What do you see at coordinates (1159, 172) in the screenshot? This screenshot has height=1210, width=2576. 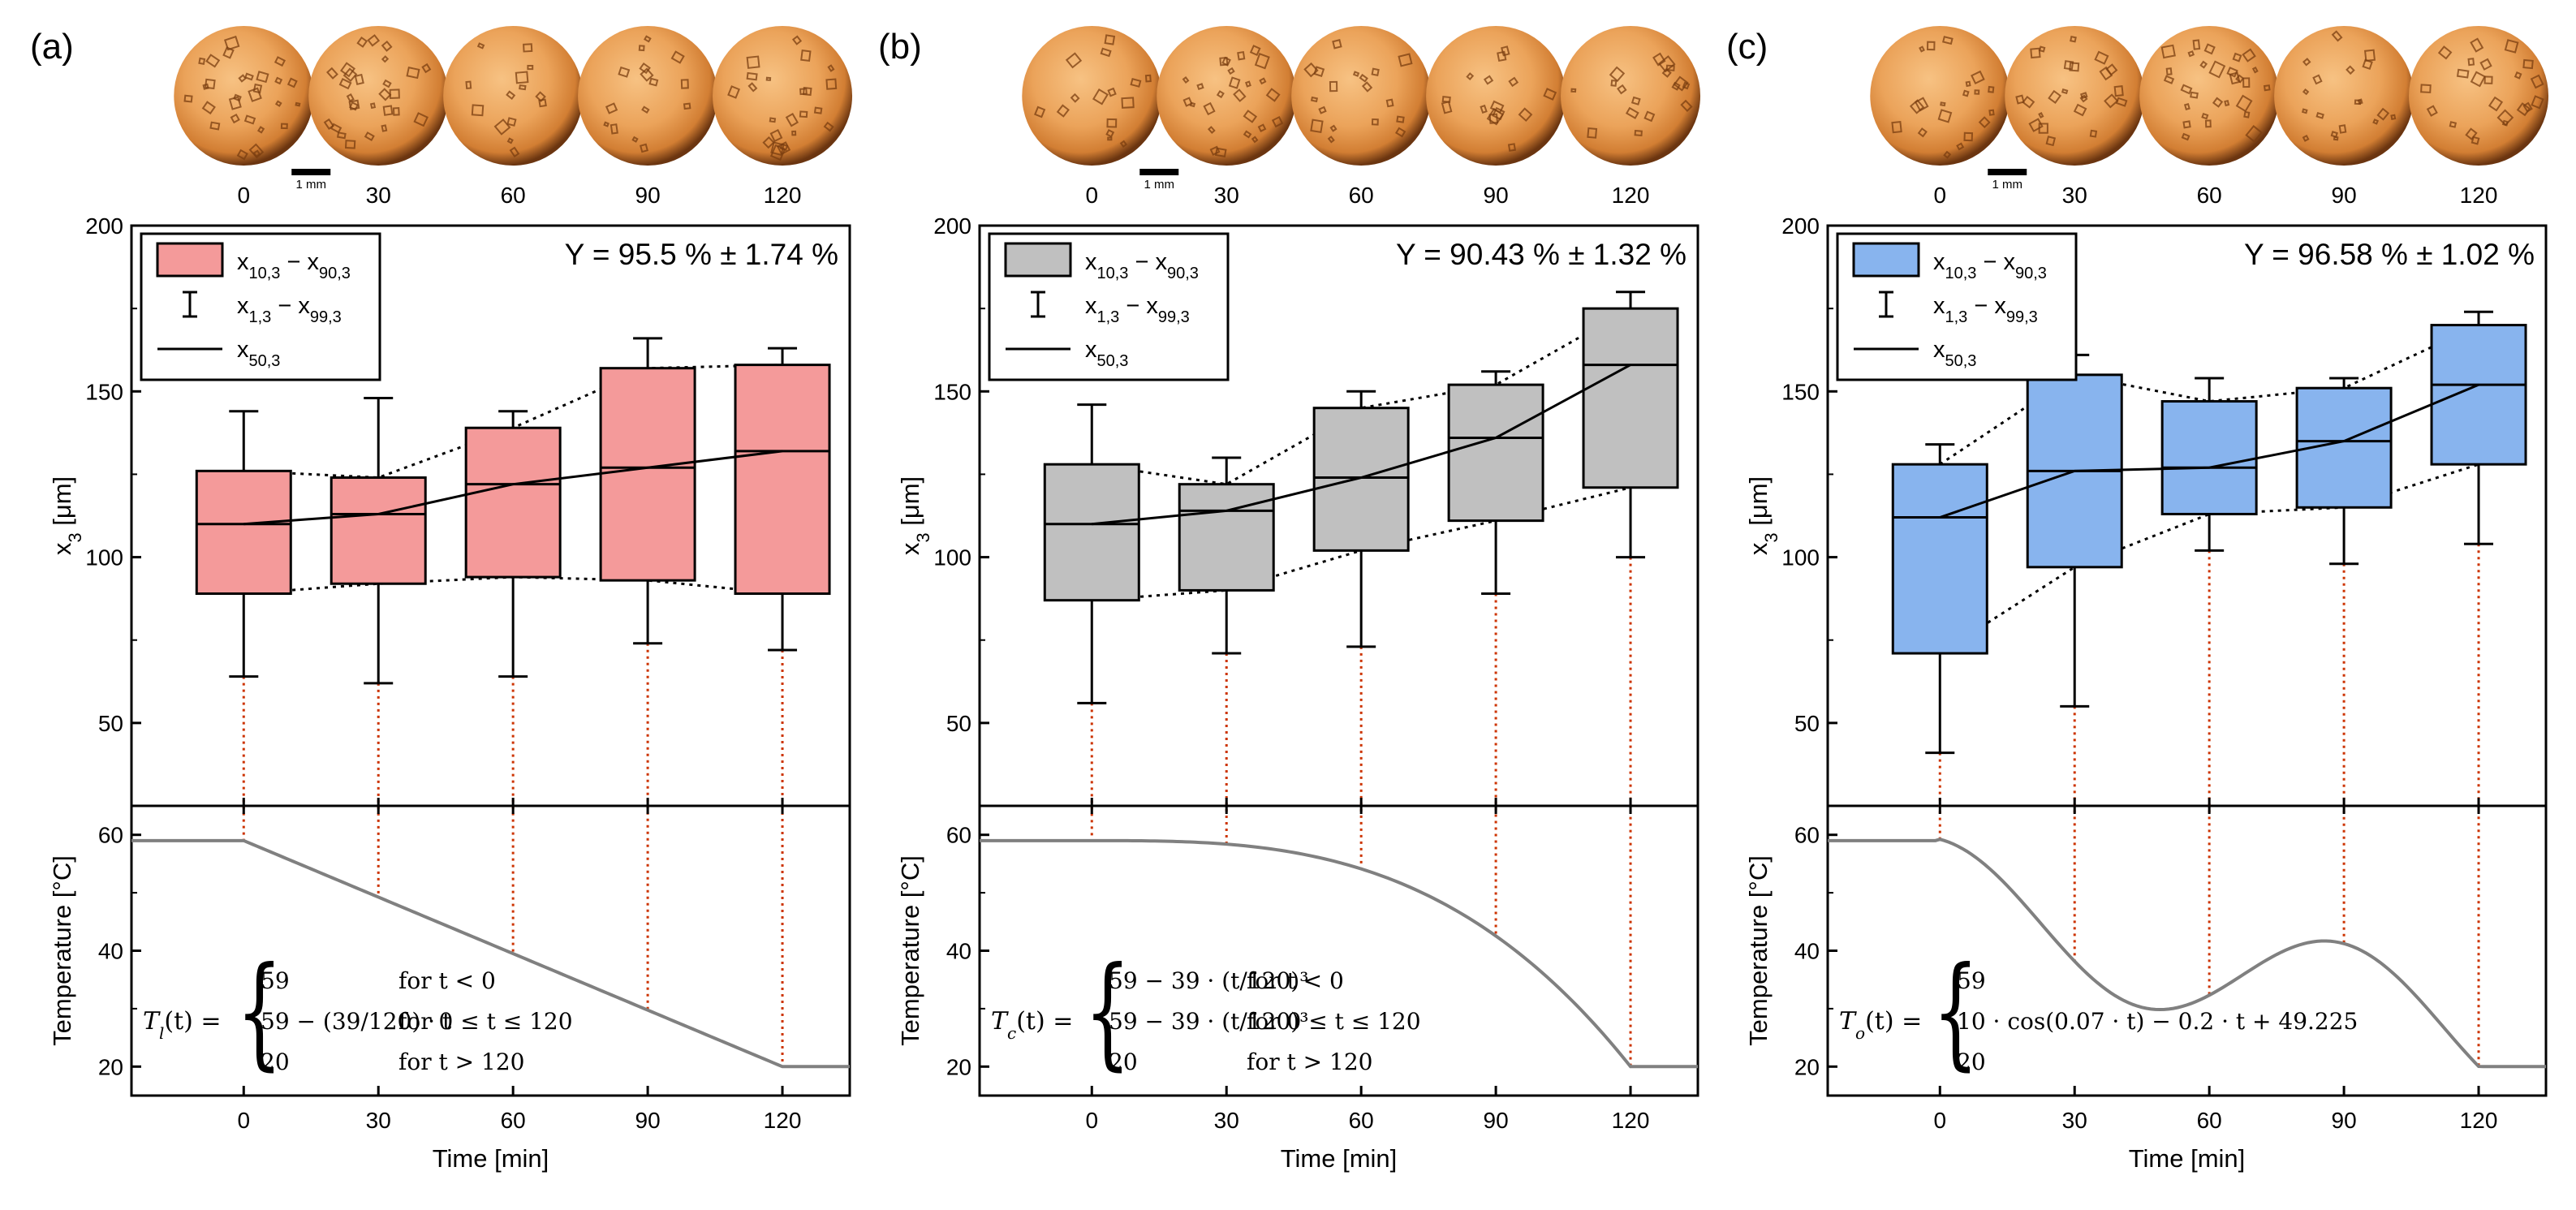 I see `scale-bar` at bounding box center [1159, 172].